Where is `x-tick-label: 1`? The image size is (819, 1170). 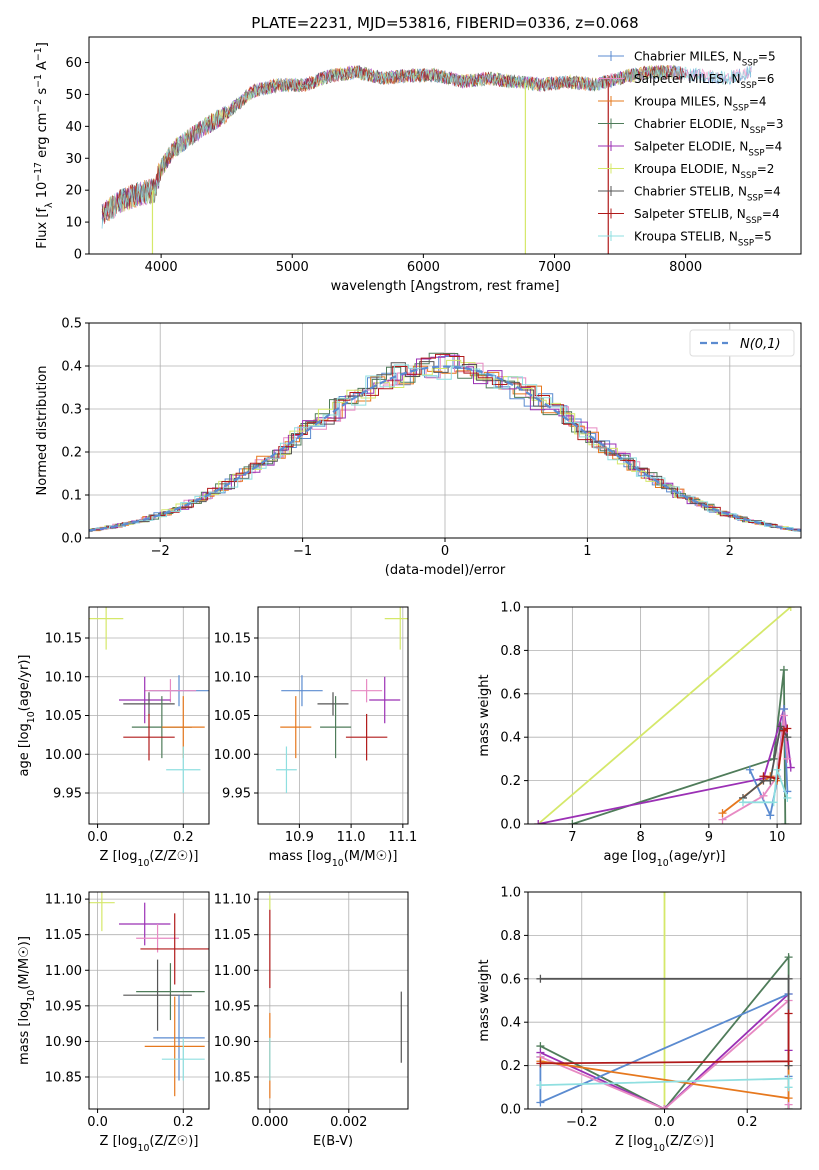 x-tick-label: 1 is located at coordinates (587, 551).